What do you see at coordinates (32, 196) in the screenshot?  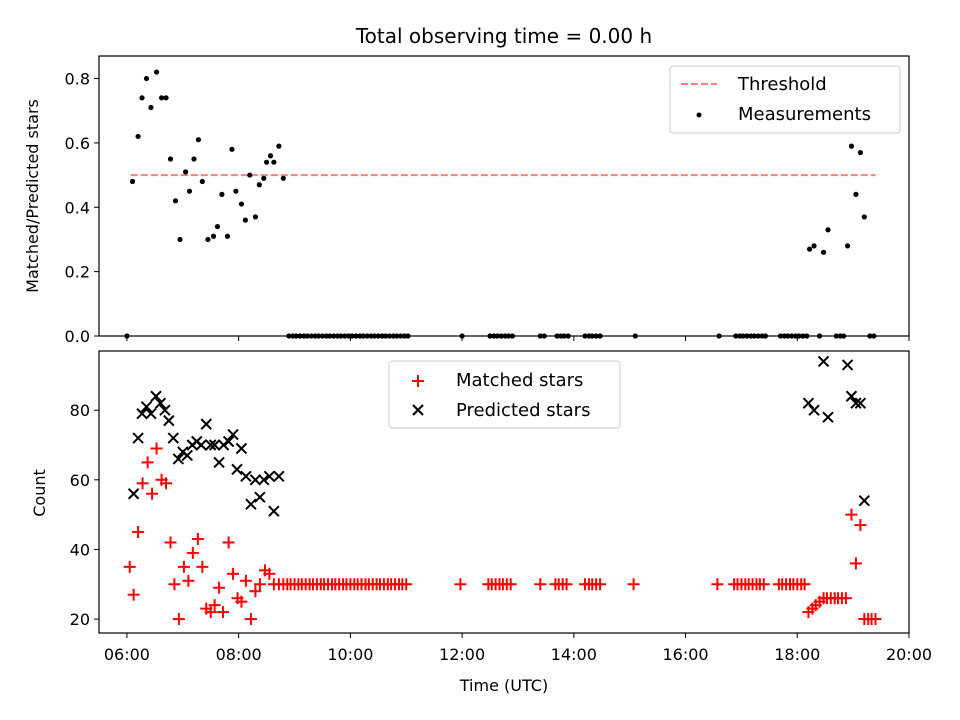 I see `top-ylabel: Matched/Predicted stars` at bounding box center [32, 196].